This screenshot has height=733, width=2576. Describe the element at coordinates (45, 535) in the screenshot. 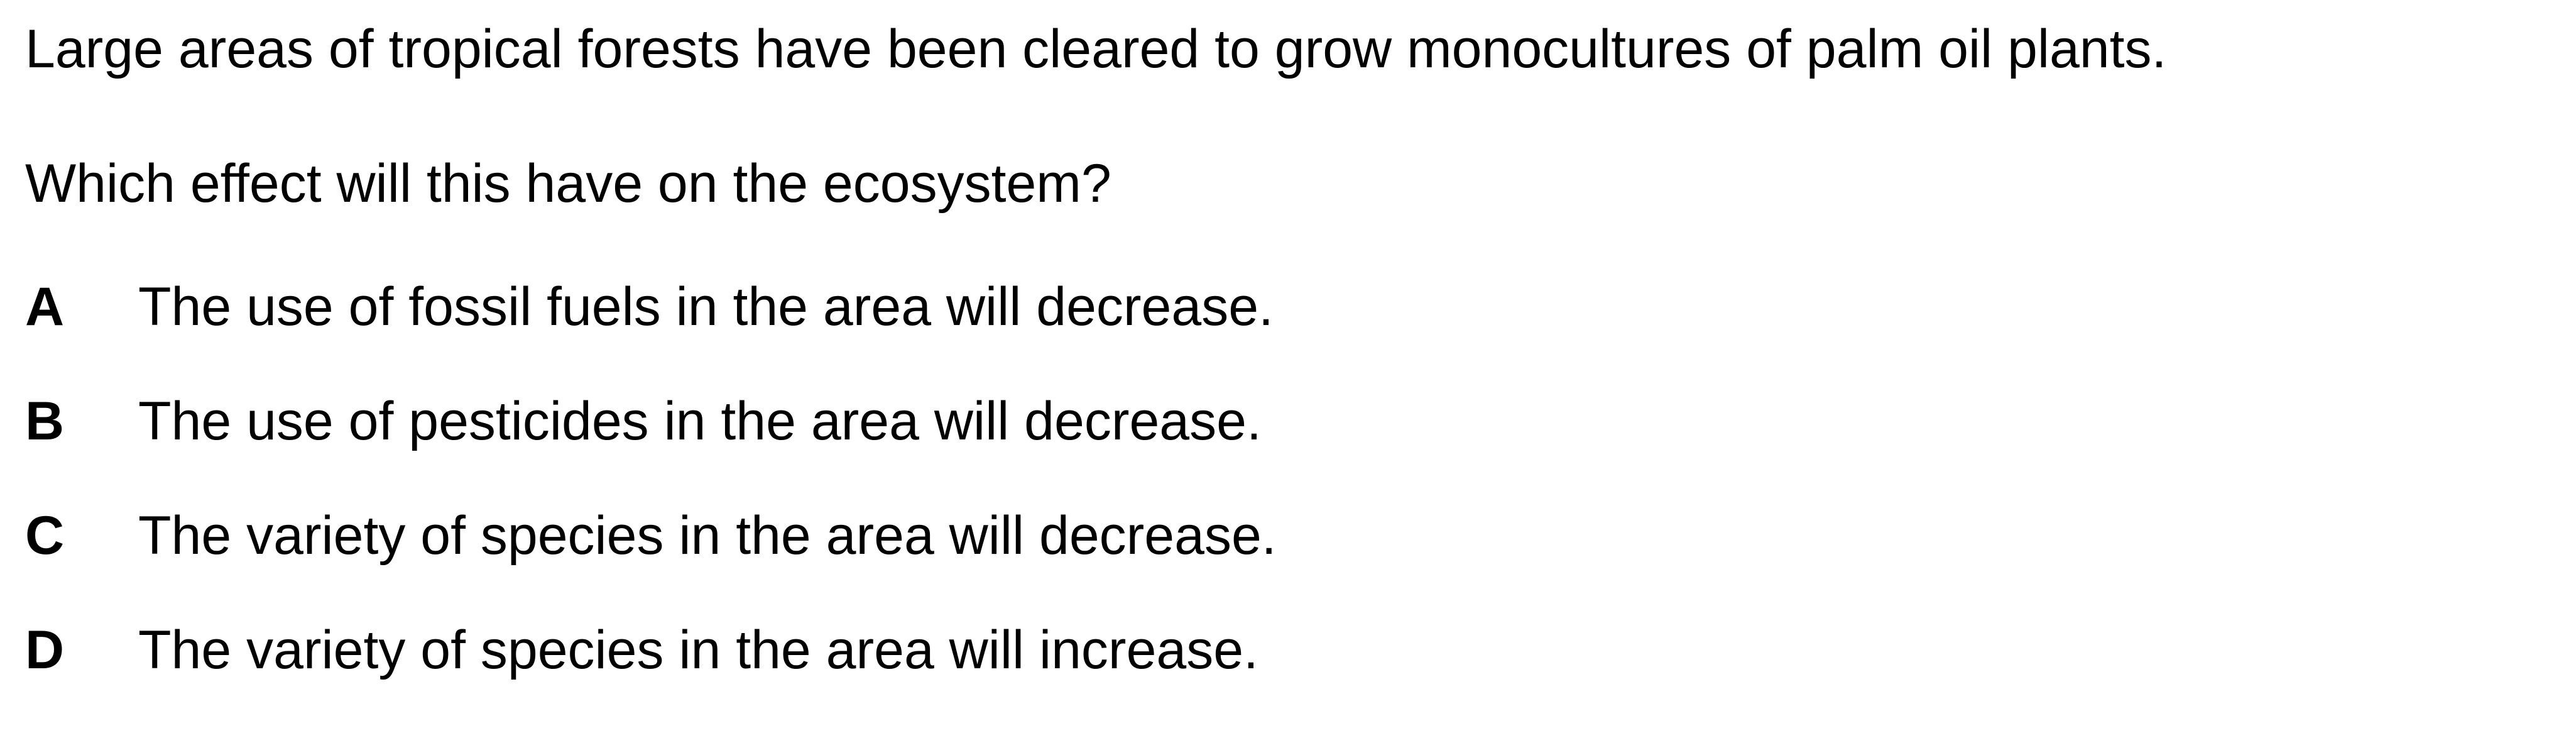

I see `option-letter: C` at that location.